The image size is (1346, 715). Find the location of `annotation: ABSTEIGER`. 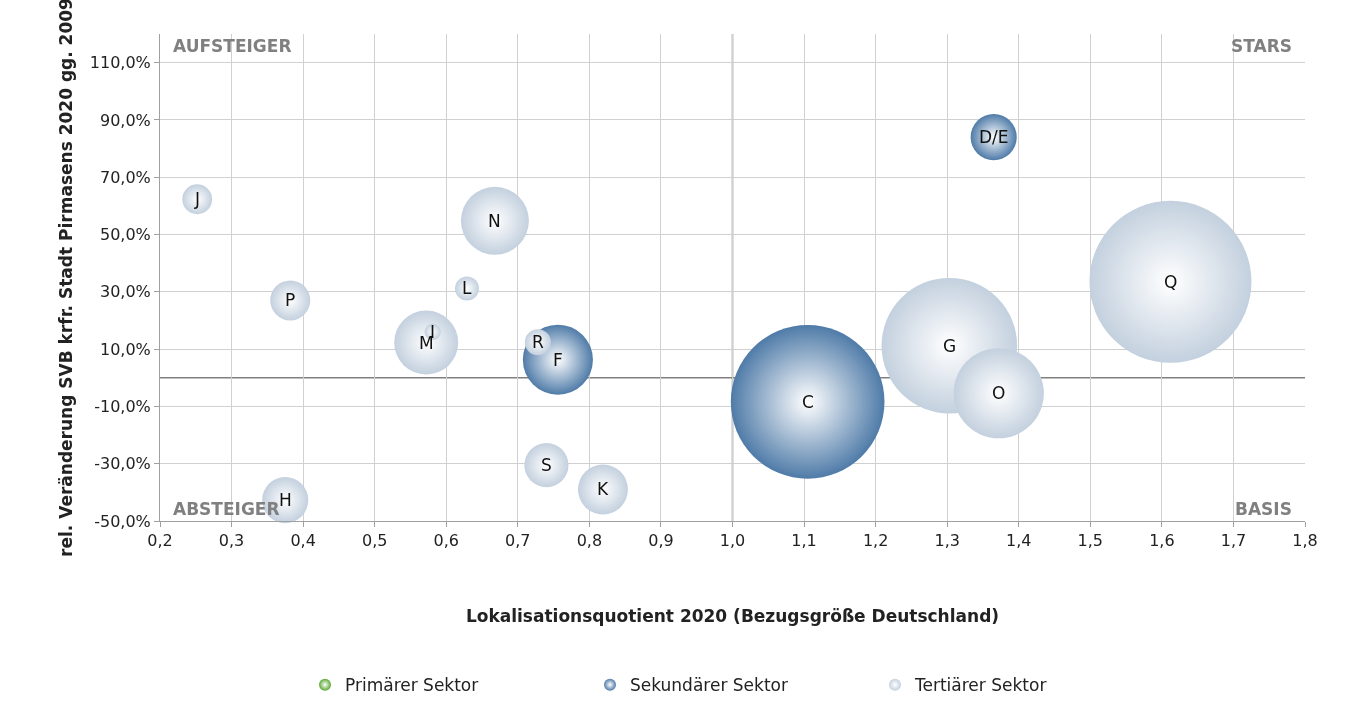

annotation: ABSTEIGER is located at coordinates (226, 509).